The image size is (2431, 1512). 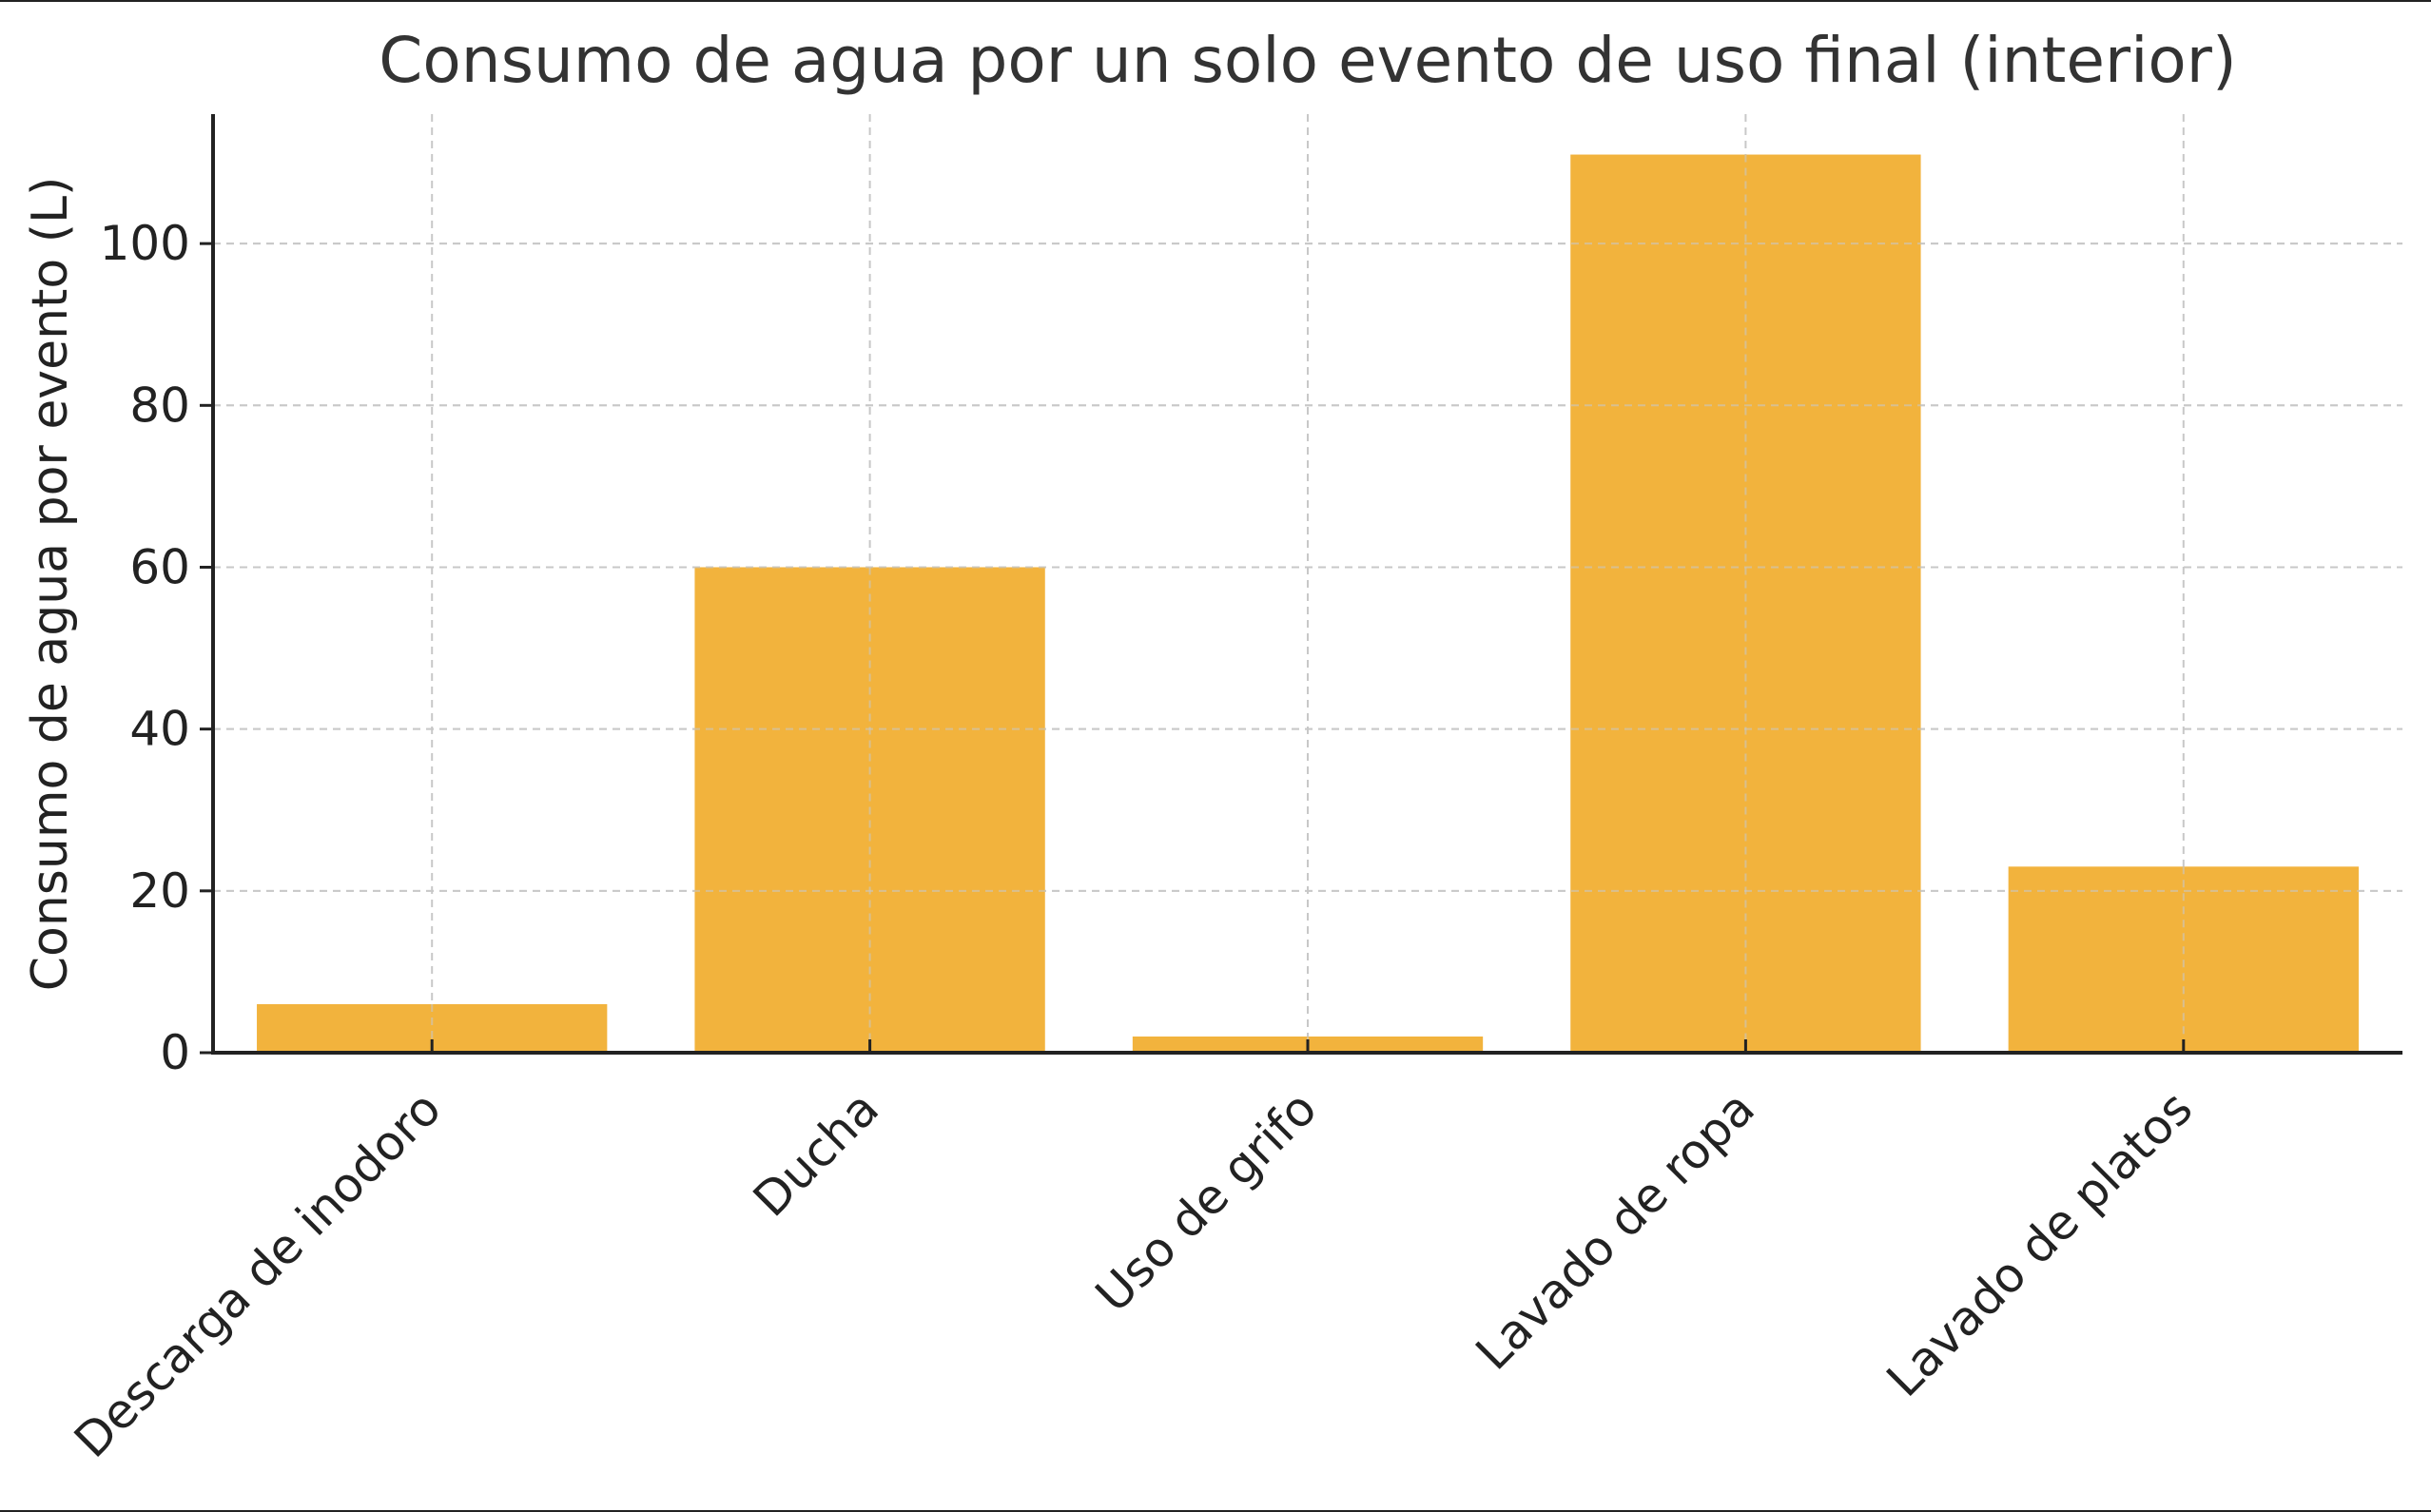 I want to click on y-tick-label: 20, so click(x=159, y=891).